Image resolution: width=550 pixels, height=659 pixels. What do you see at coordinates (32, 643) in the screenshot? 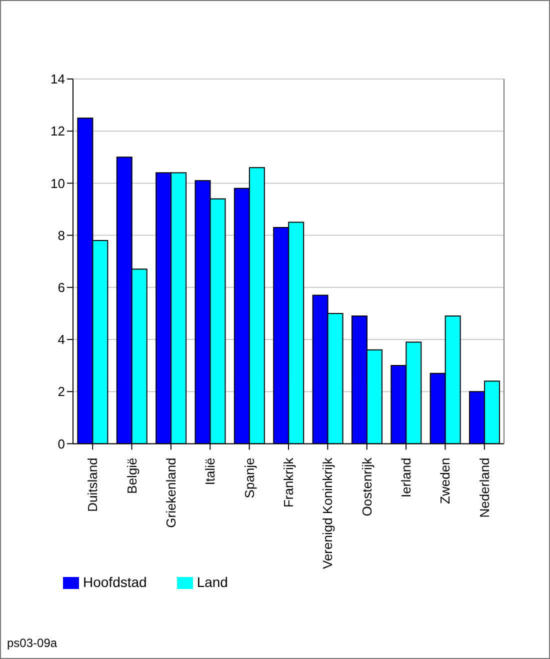
I see `text: ps03-09a` at bounding box center [32, 643].